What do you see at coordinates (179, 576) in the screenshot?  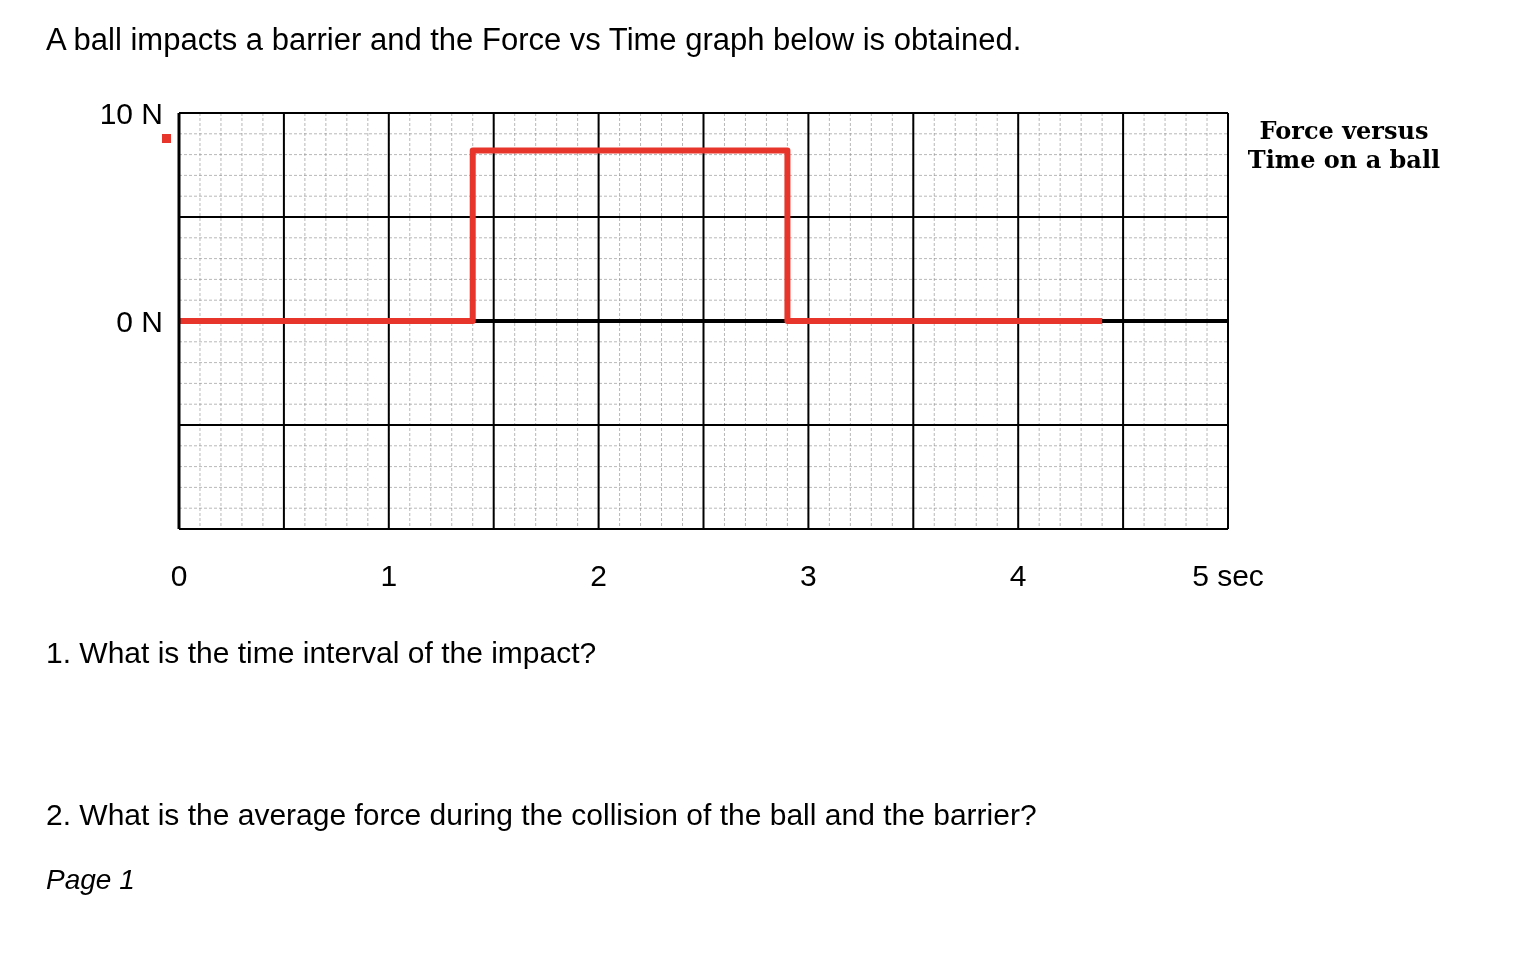 I see `x-tick-label: 0` at bounding box center [179, 576].